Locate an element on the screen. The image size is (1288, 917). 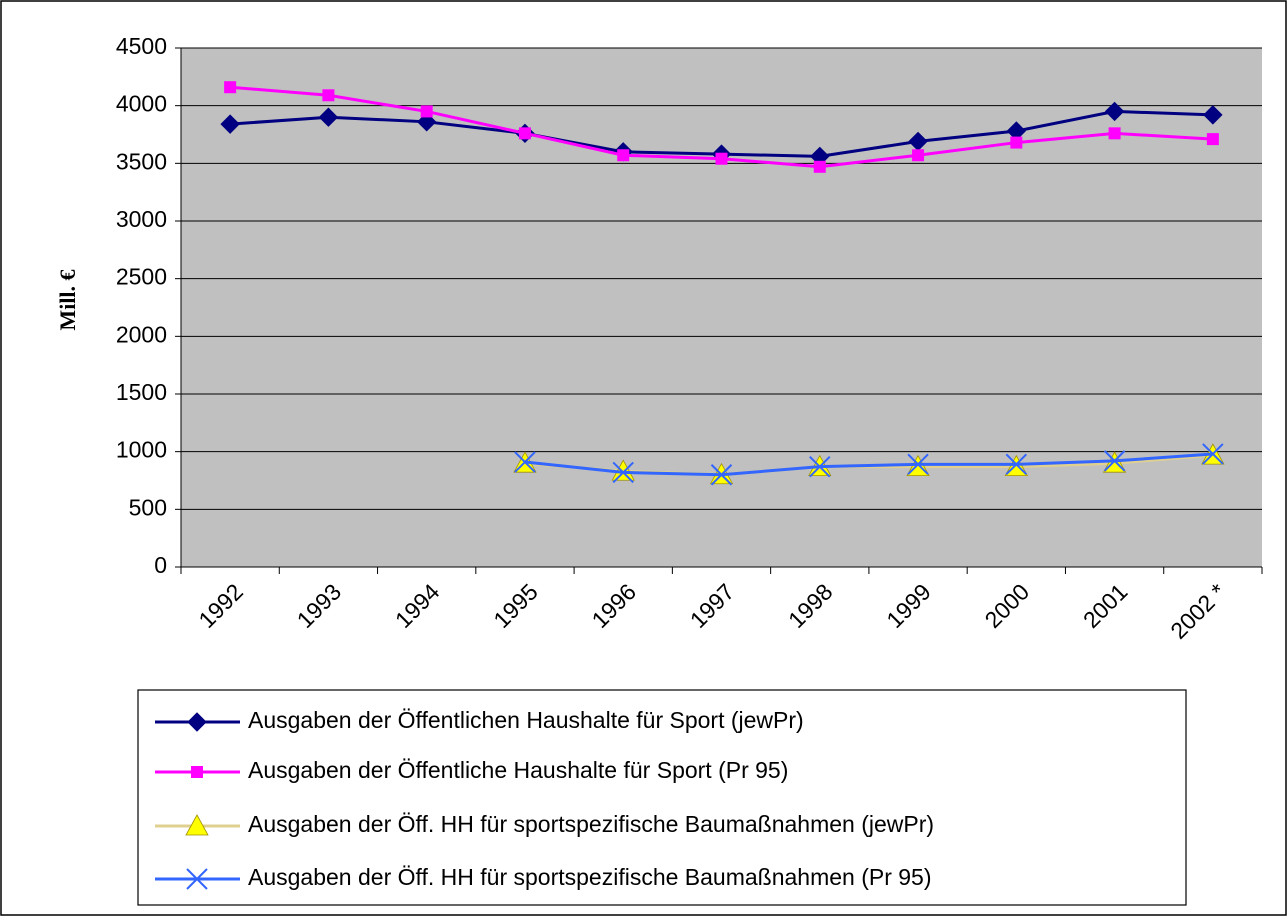
y-tick-label: 3500 is located at coordinates (141, 161).